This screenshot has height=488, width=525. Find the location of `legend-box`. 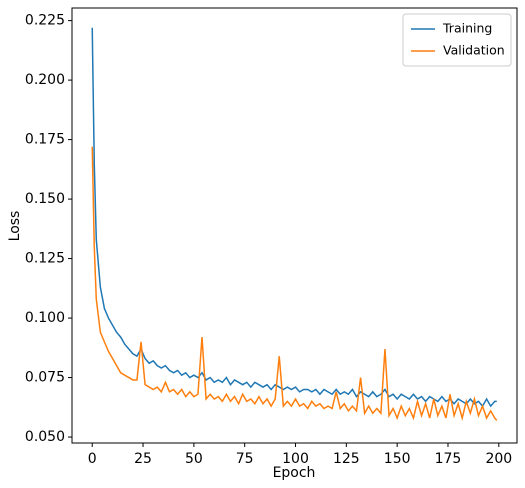

legend-box is located at coordinates (457, 40).